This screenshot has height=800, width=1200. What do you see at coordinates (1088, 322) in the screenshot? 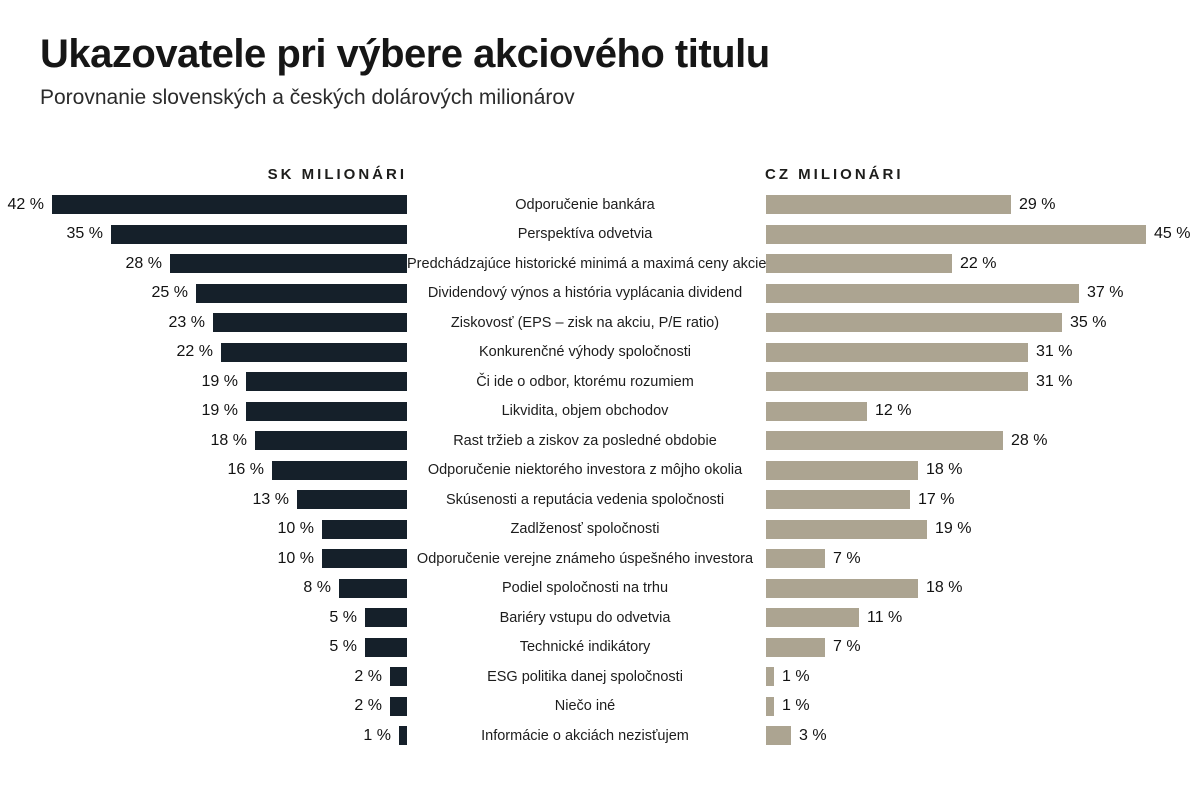
I see `cz-value-label: 35 %` at bounding box center [1088, 322].